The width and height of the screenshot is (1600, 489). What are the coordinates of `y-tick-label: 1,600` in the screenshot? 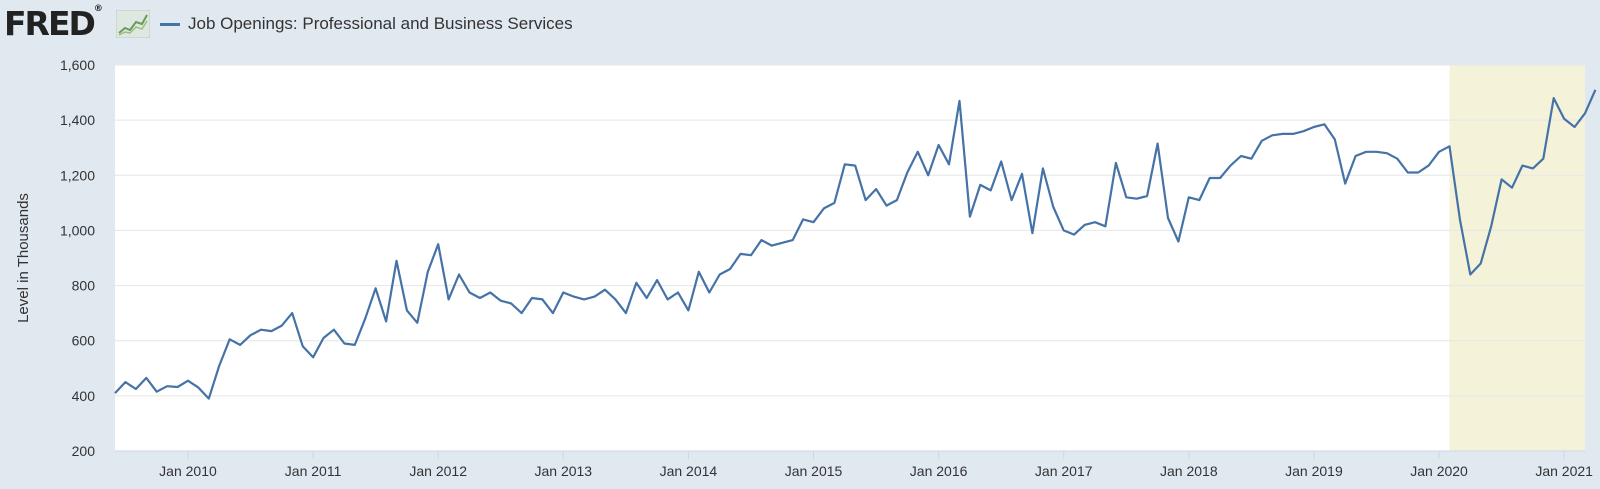 It's located at (77, 65).